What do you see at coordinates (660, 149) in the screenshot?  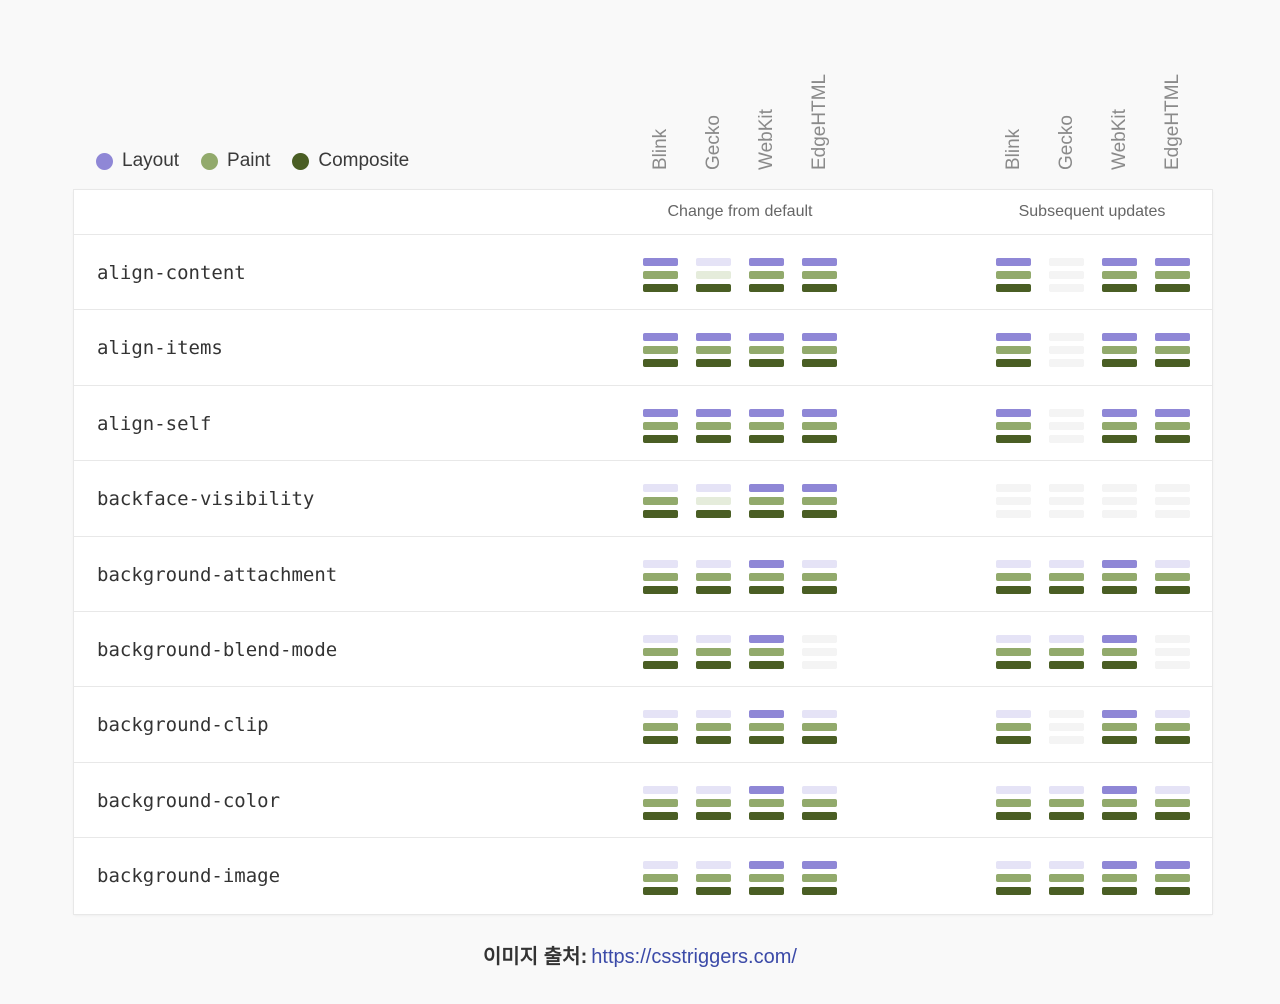 I see `column-label-blink: Blink` at bounding box center [660, 149].